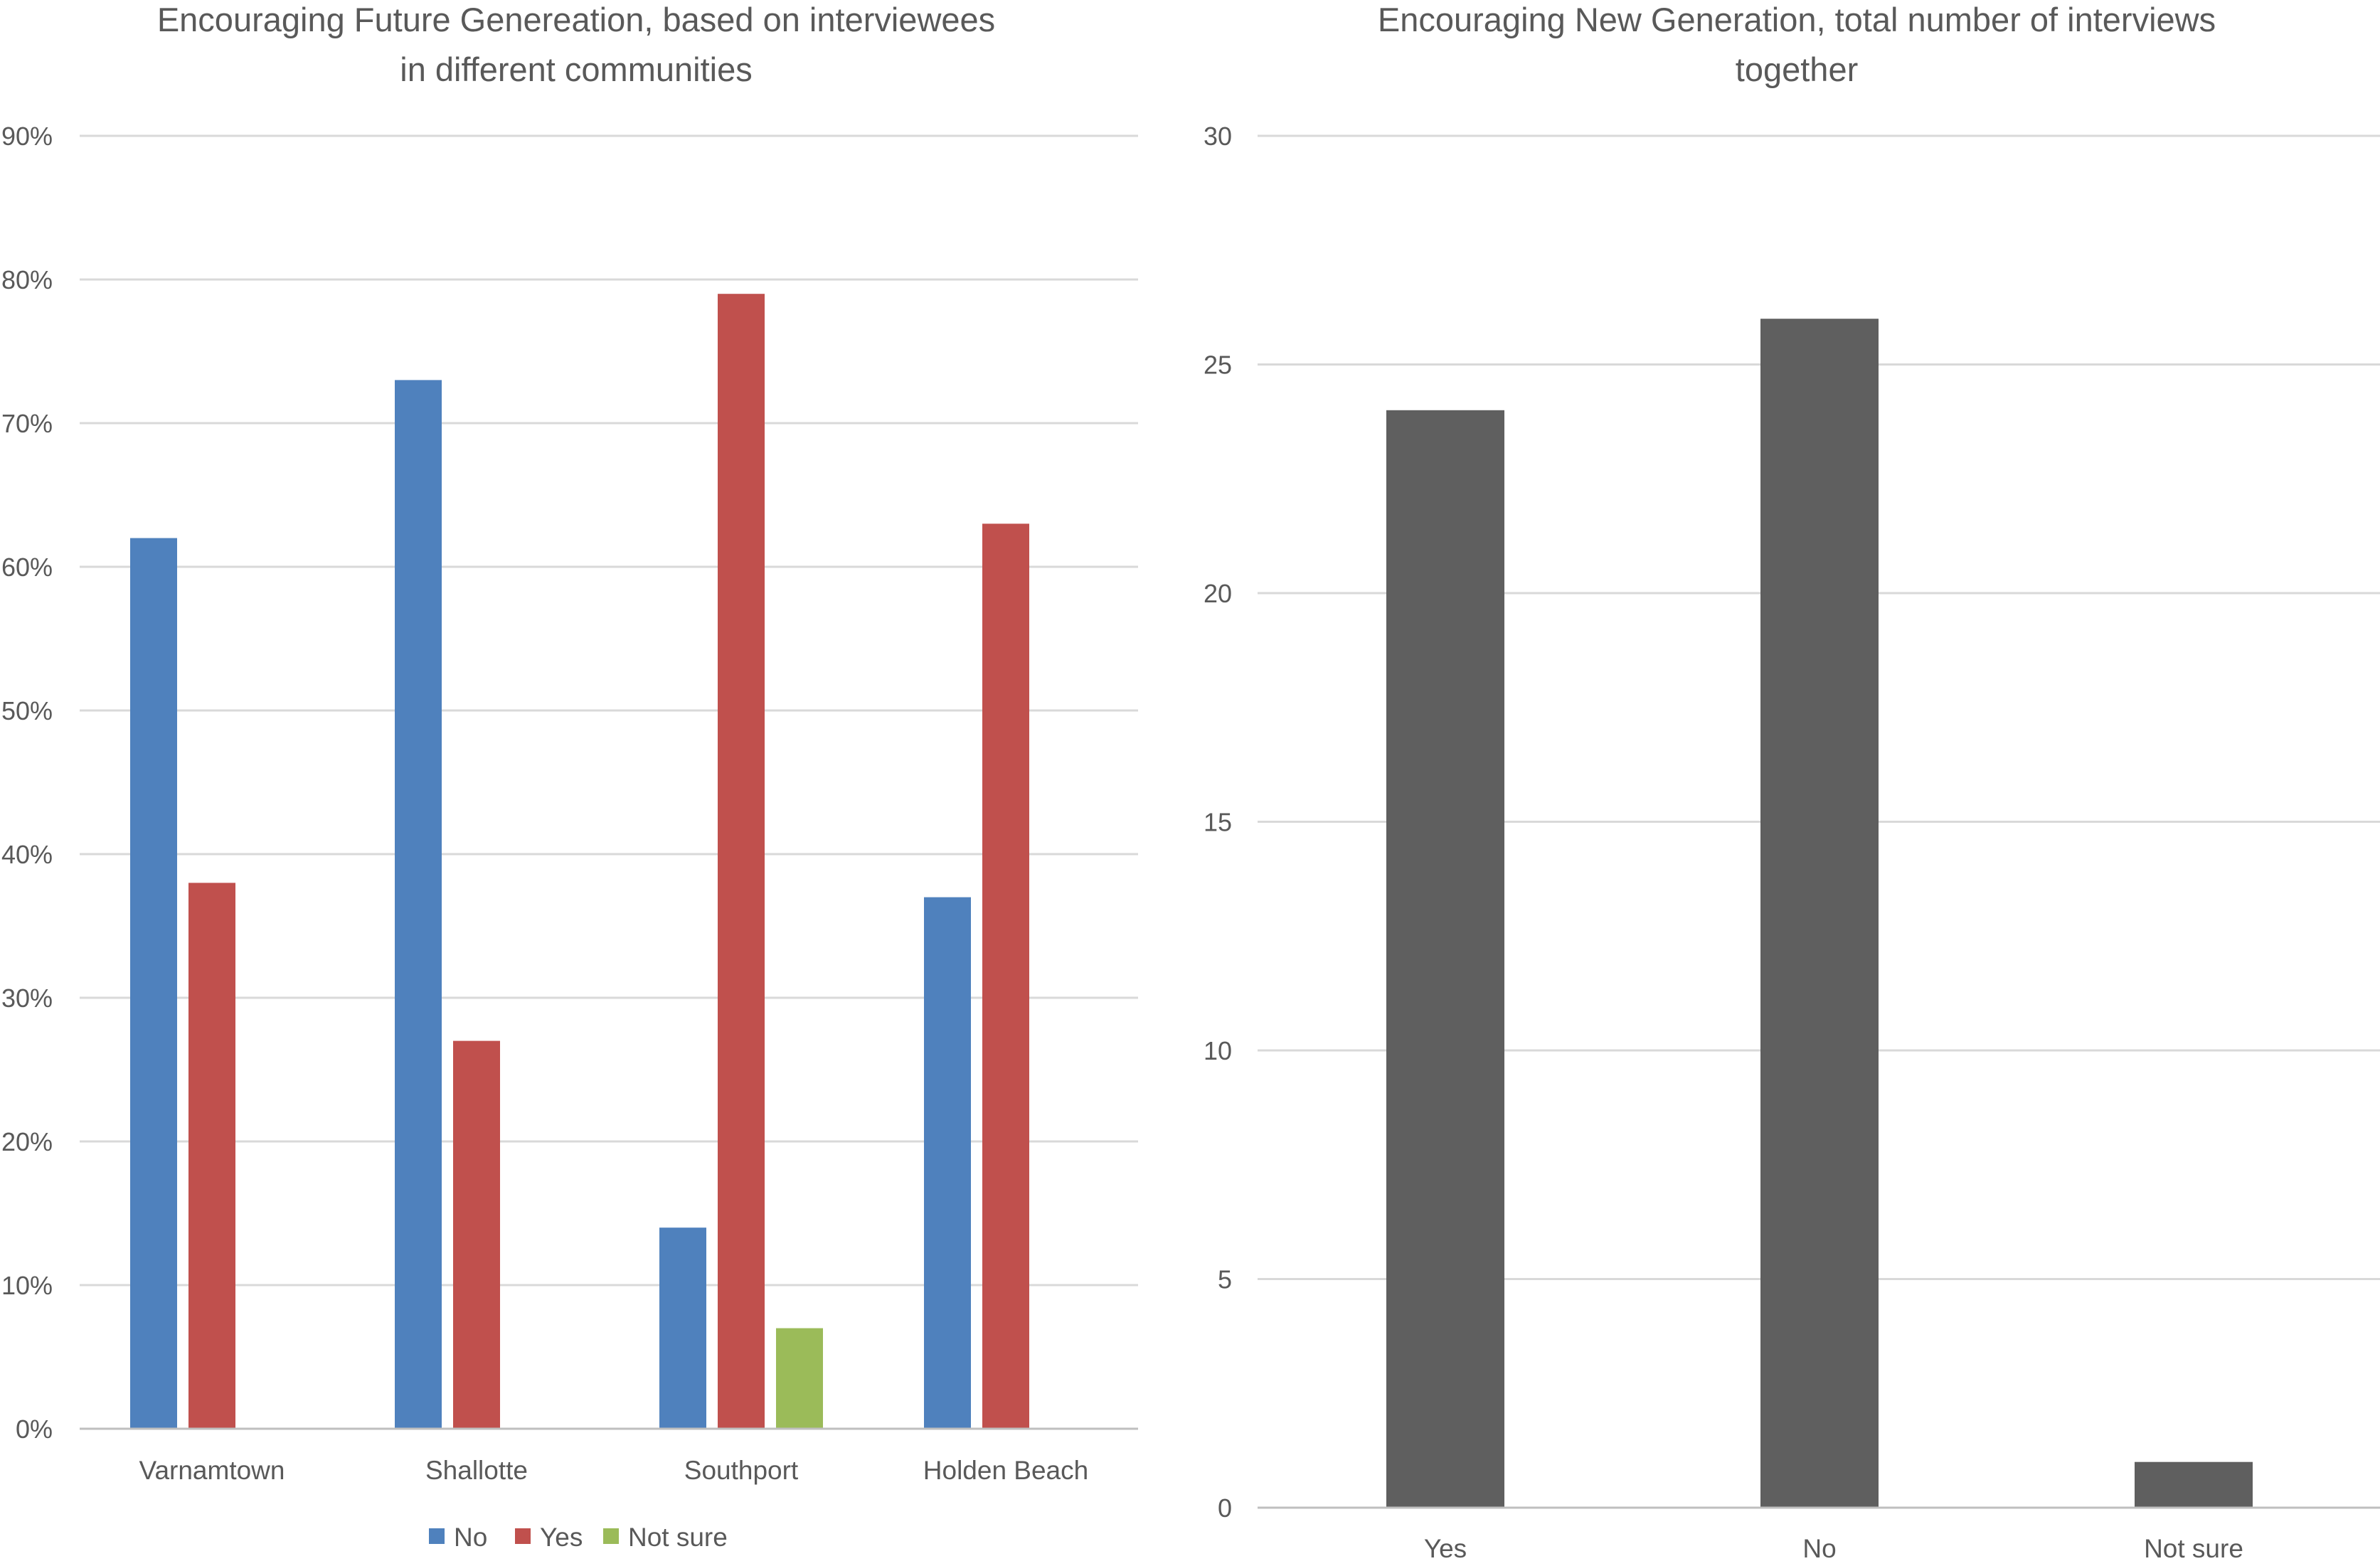 The image size is (2380, 1566). What do you see at coordinates (799, 1378) in the screenshot?
I see `chart-1-bar-not-sure` at bounding box center [799, 1378].